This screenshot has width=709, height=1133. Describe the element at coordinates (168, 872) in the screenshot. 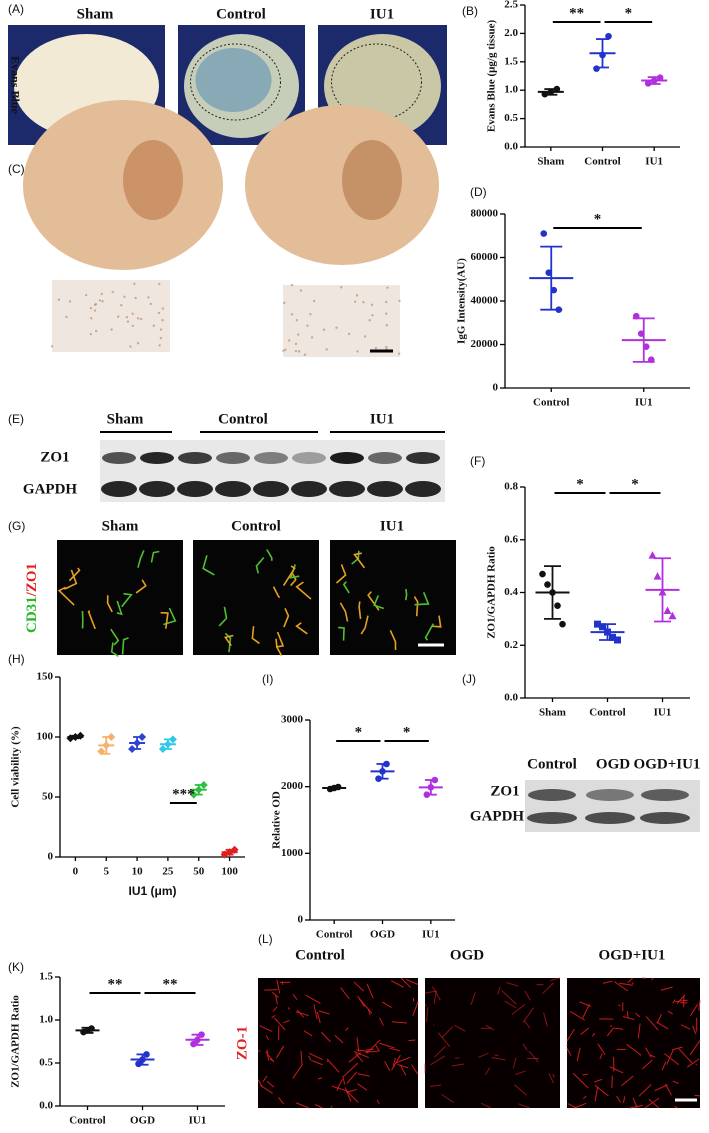

I see `x-tick-label: 25` at that location.